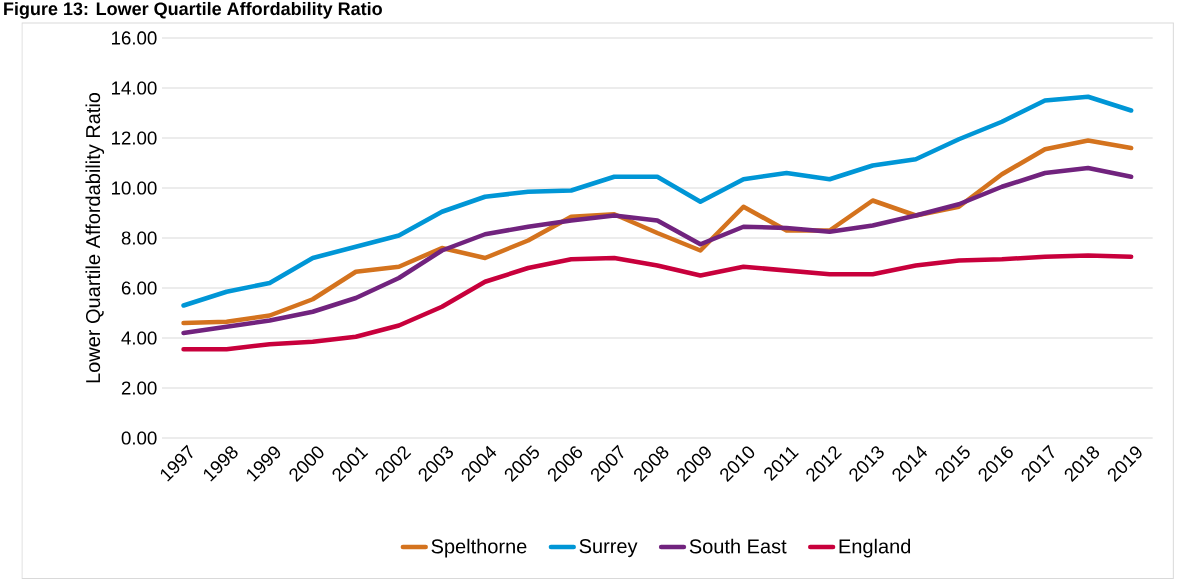  Describe the element at coordinates (139, 338) in the screenshot. I see `y-tick-label: 4.00` at that location.